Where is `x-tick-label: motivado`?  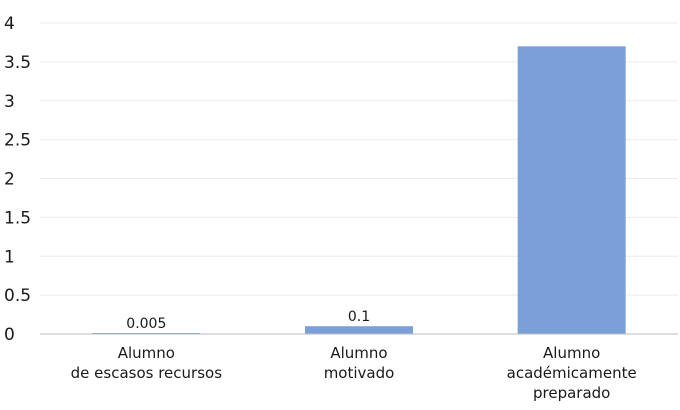
x-tick-label: motivado is located at coordinates (359, 373).